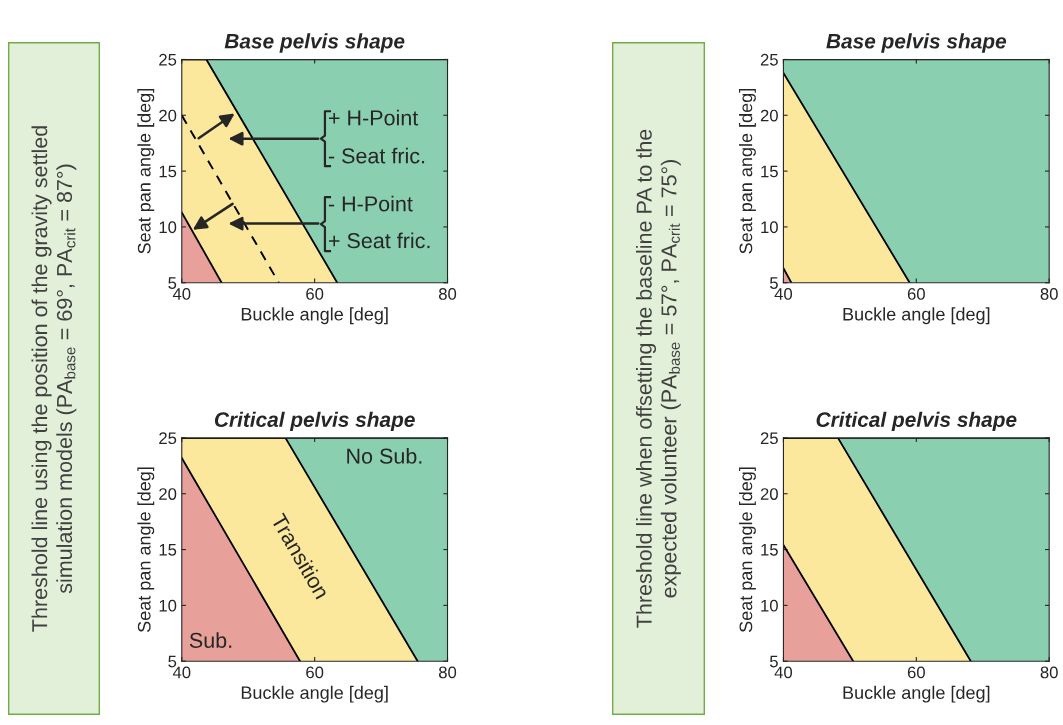 The image size is (1063, 725). I want to click on annotation: Sub., so click(210, 640).